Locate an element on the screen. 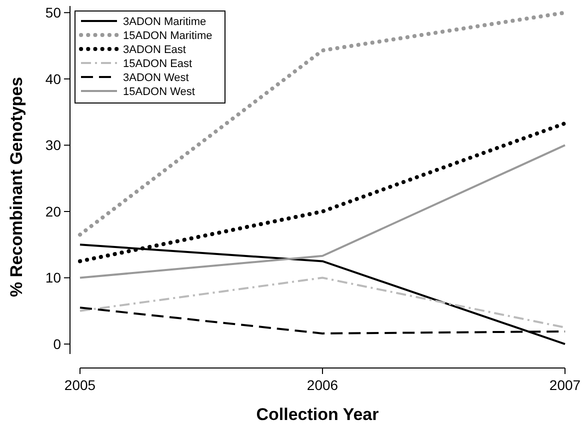  y-tick-label: 50 is located at coordinates (53, 12).